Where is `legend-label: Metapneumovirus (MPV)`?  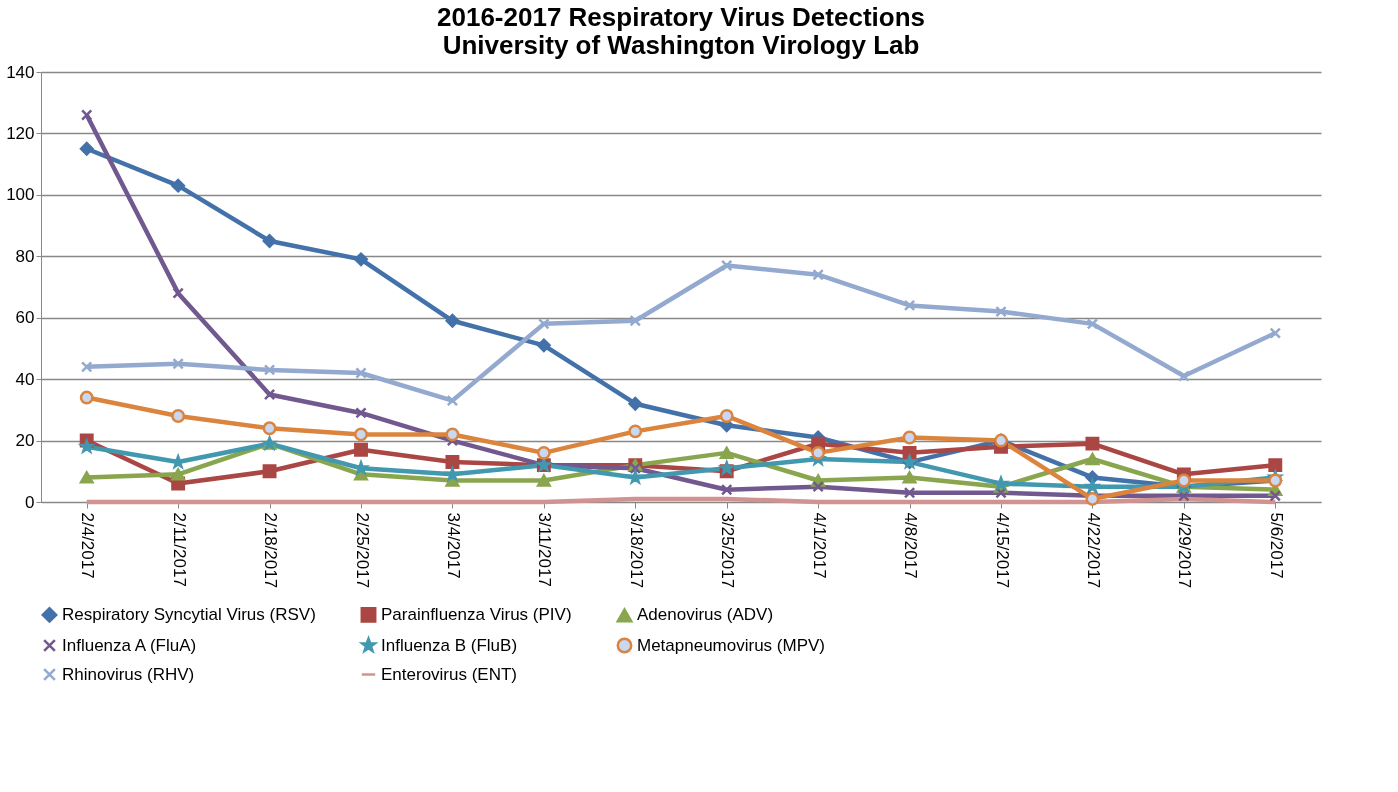 legend-label: Metapneumovirus (MPV) is located at coordinates (731, 645).